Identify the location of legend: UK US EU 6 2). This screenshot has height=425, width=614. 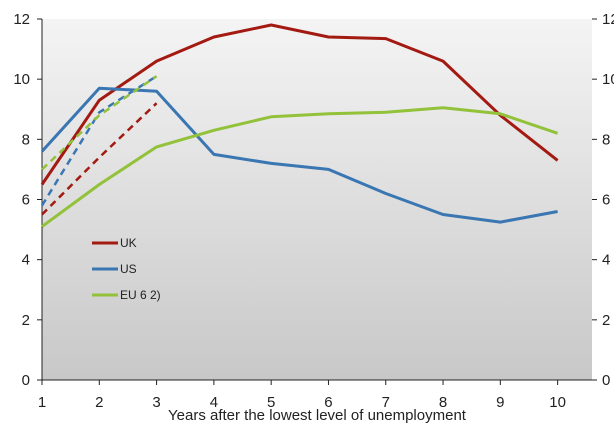
(126, 269).